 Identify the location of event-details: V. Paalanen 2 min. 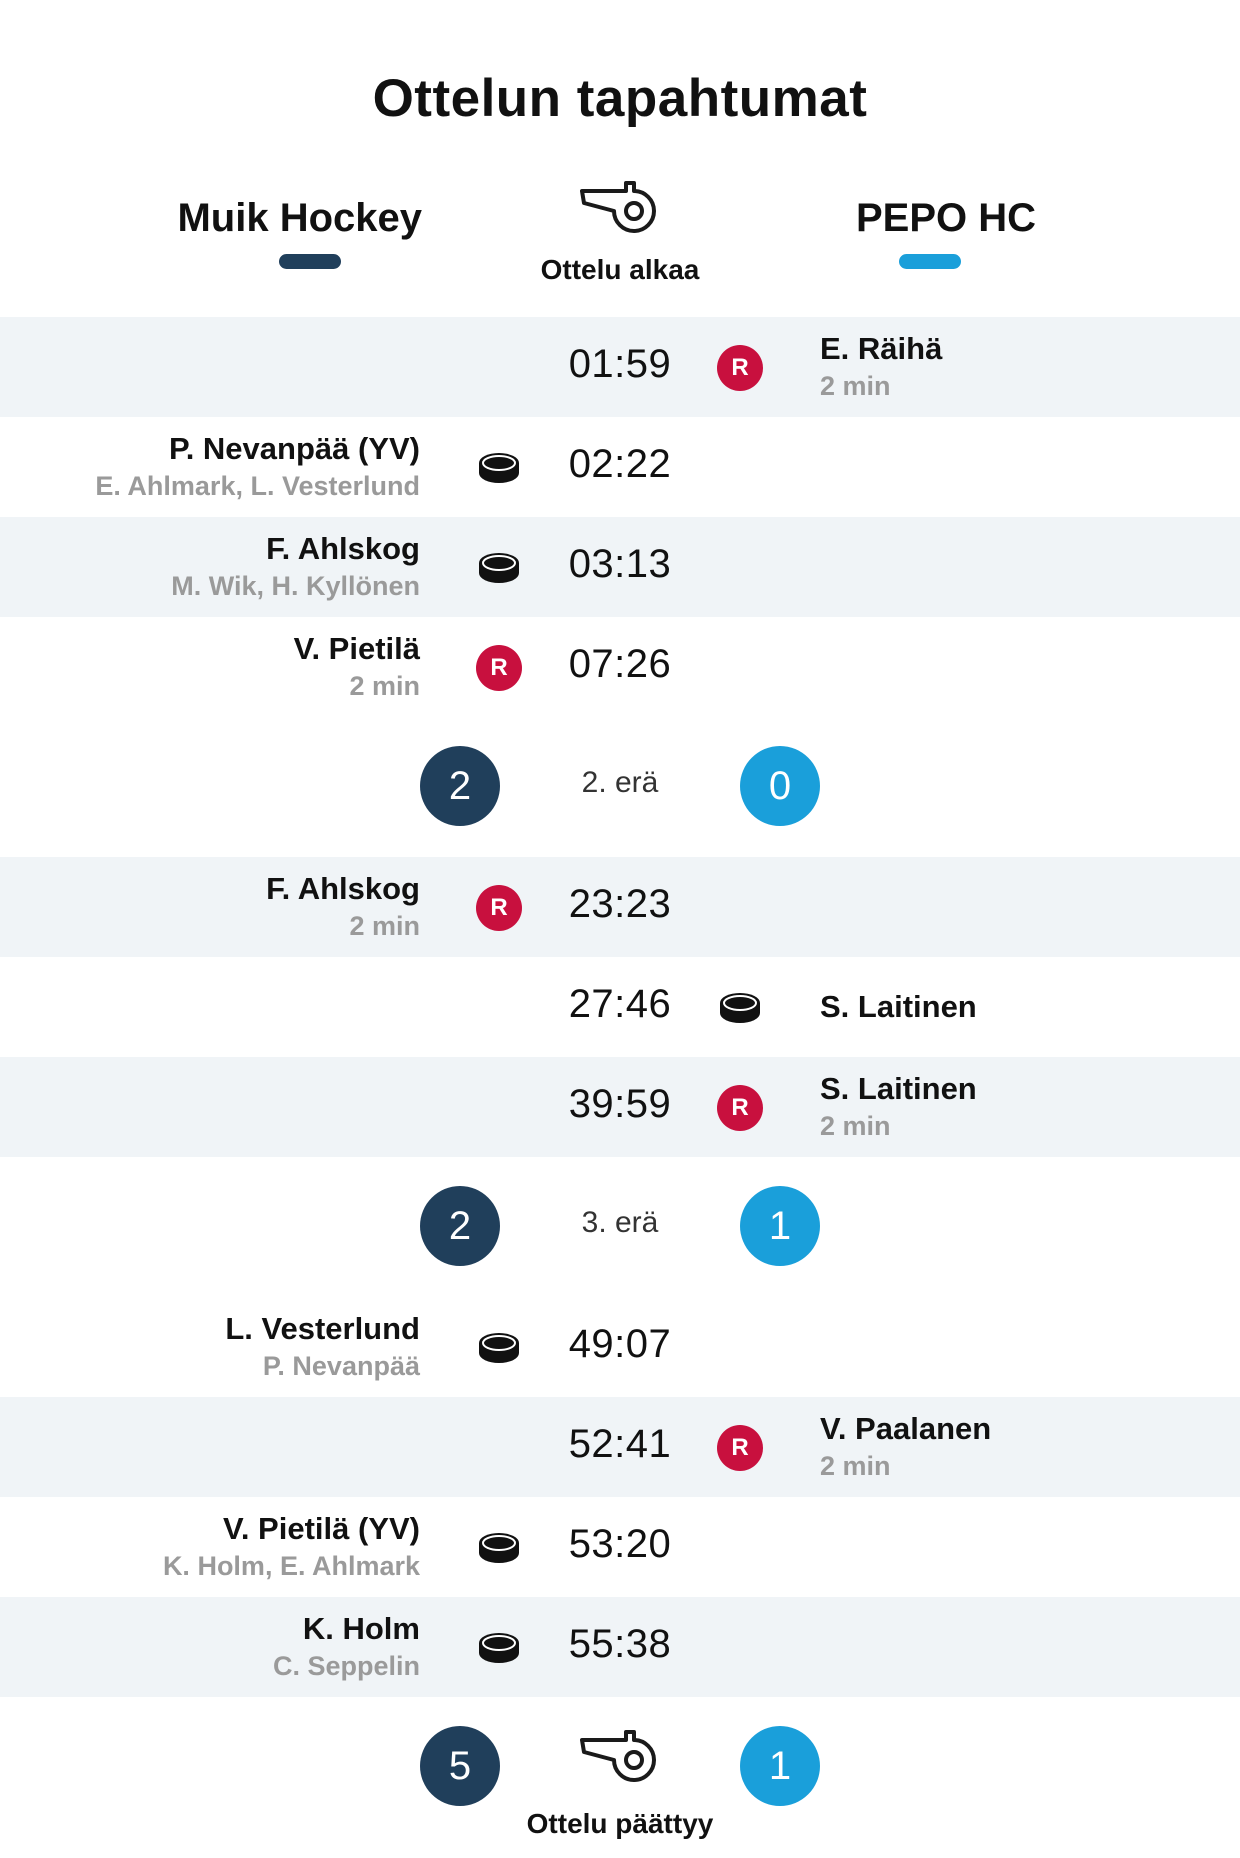
(905, 1447).